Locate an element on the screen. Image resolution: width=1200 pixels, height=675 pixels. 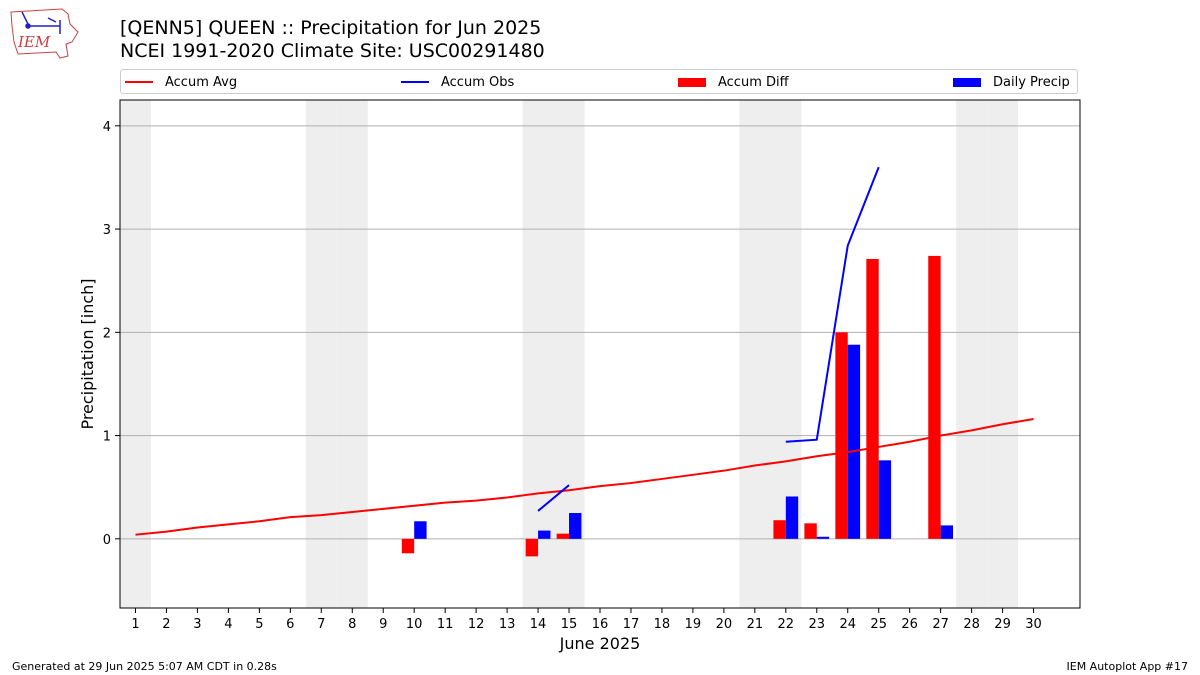
x-tick-label-8: 8 is located at coordinates (352, 624).